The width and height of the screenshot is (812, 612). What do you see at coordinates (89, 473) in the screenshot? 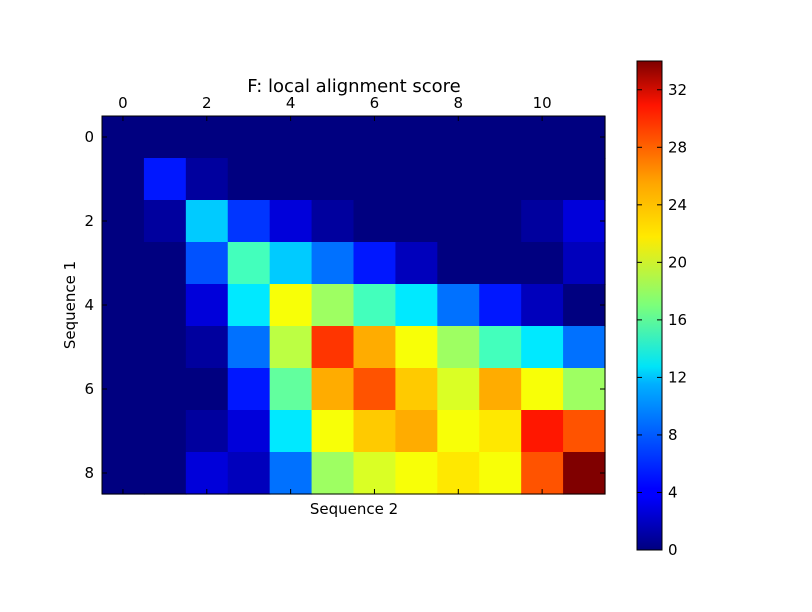
I see `y-tick-label: 8` at bounding box center [89, 473].